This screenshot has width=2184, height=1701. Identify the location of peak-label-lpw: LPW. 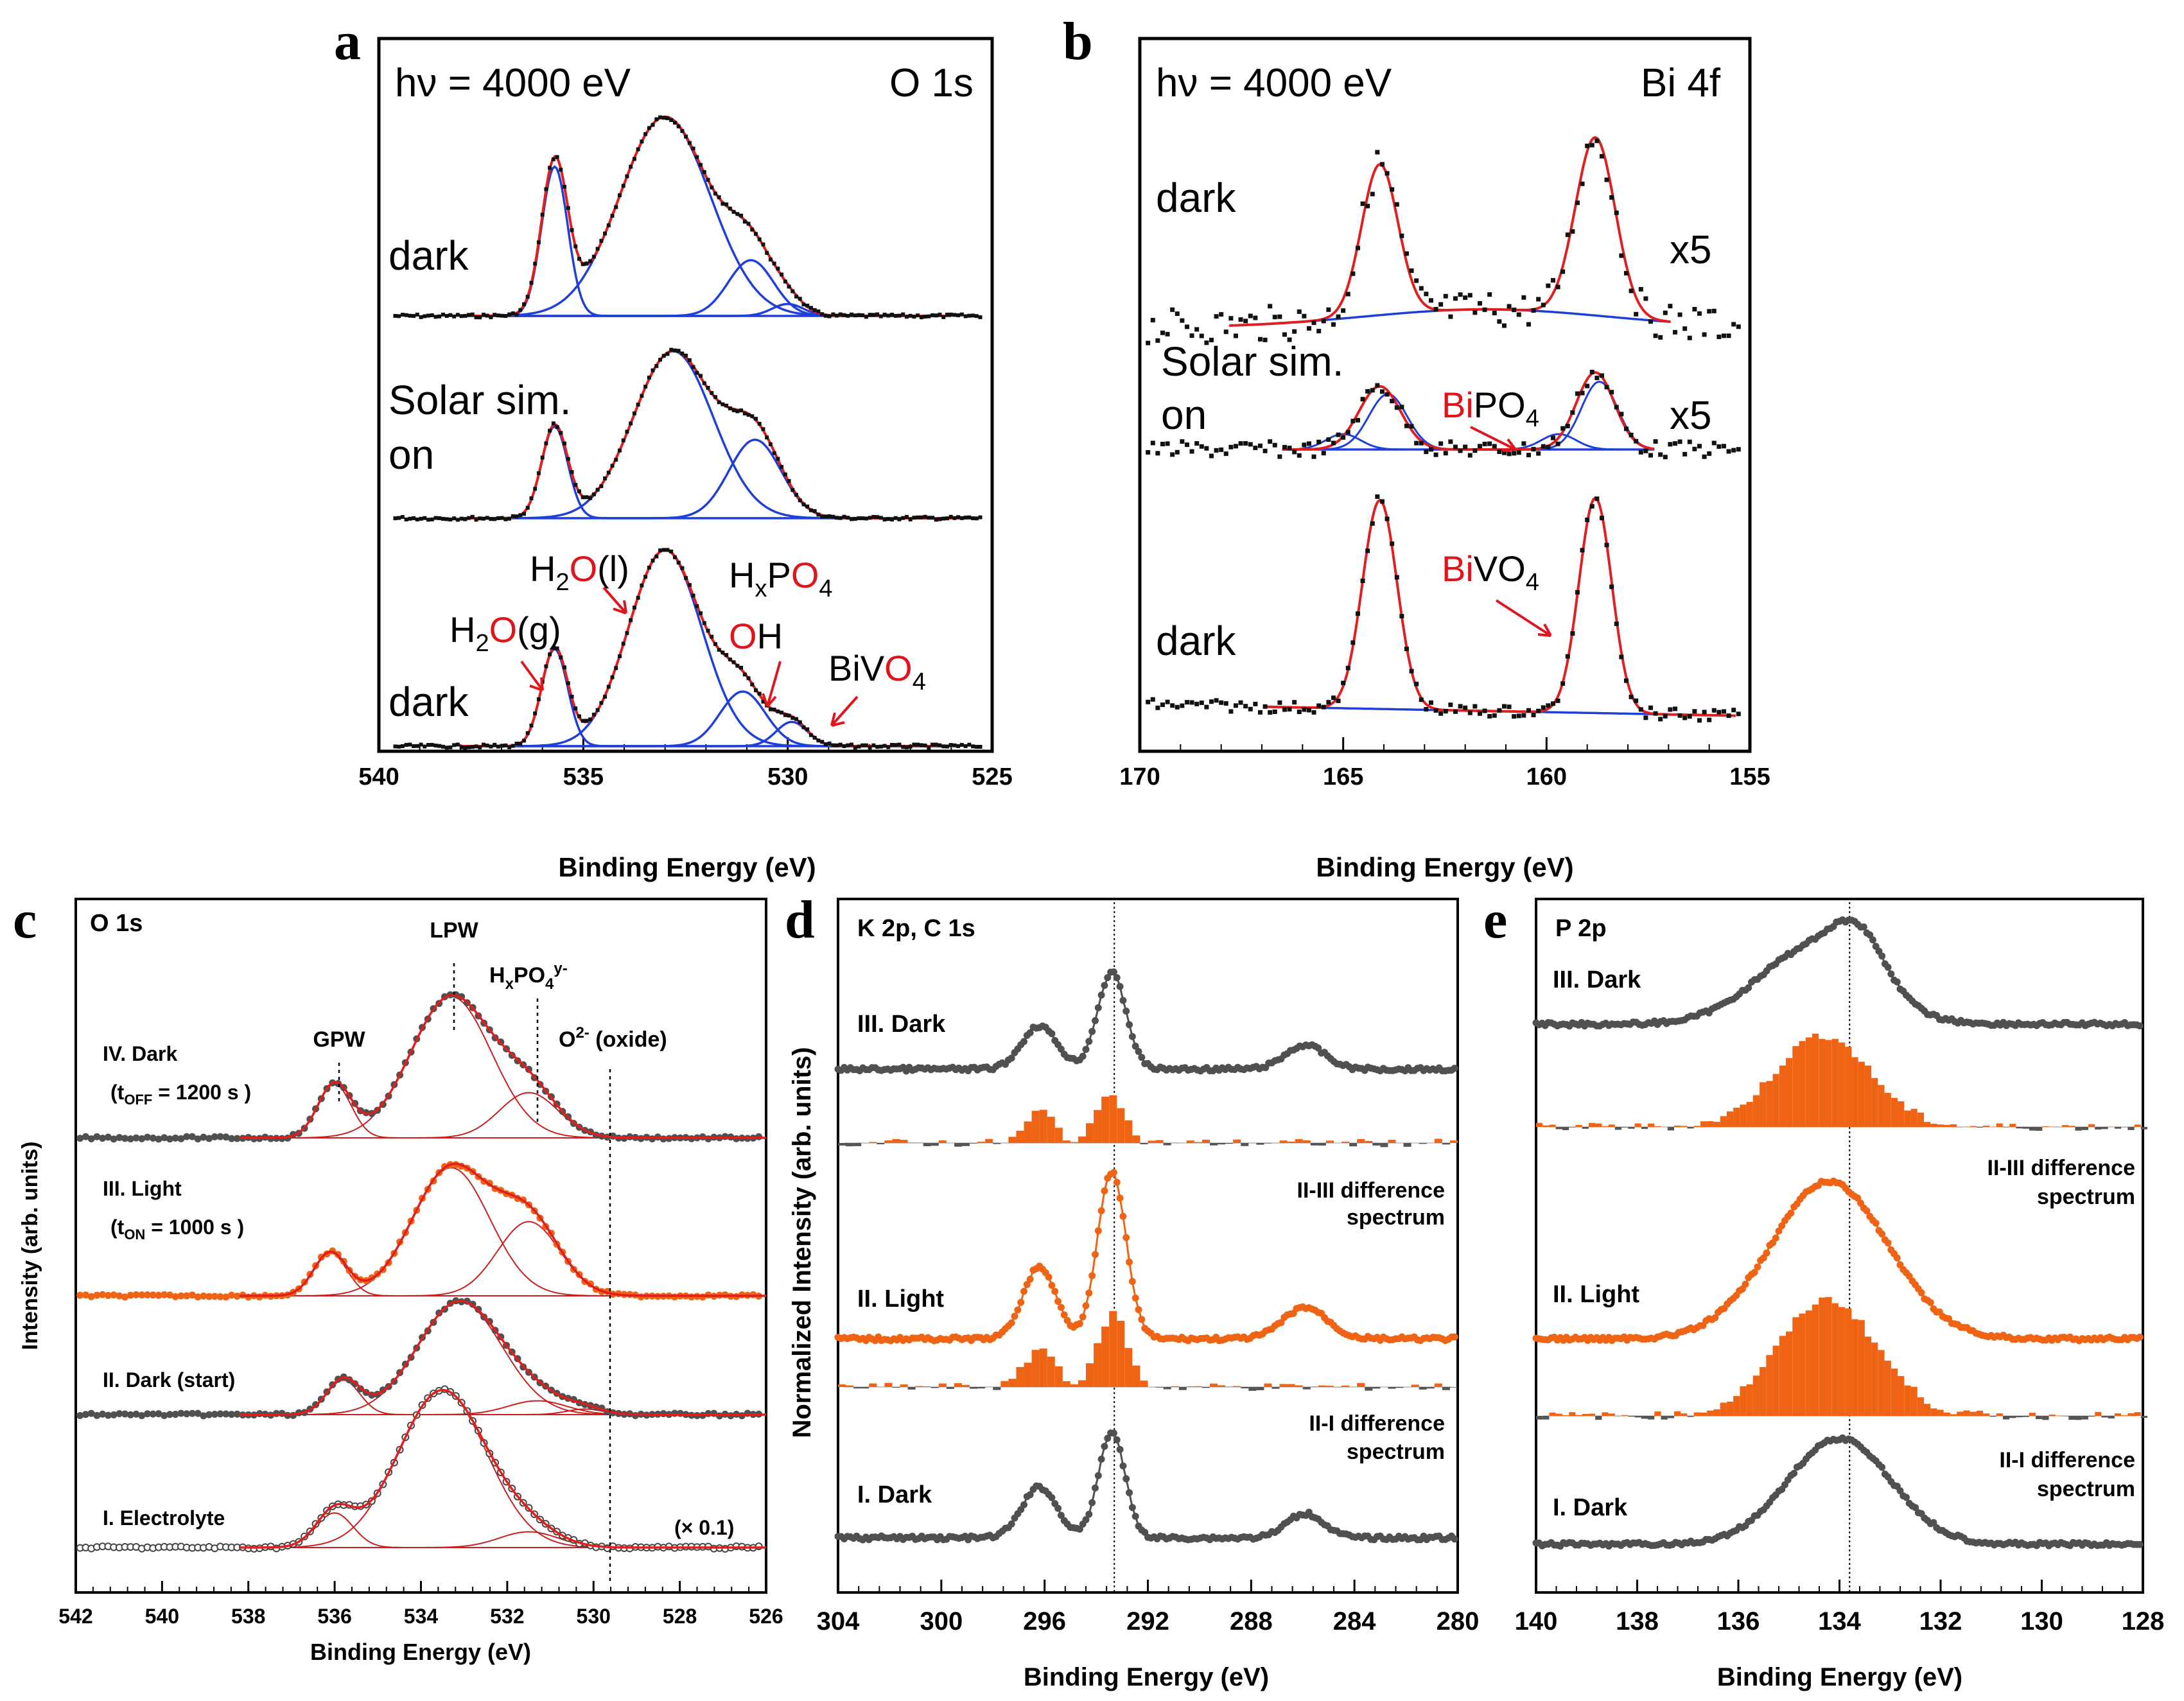
(454, 931).